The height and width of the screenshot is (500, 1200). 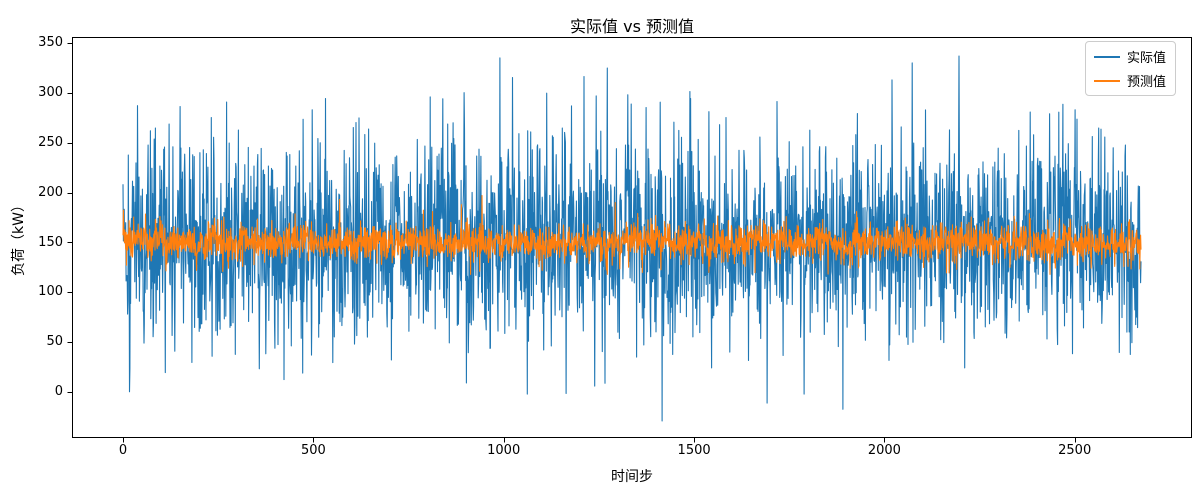 I want to click on y-tick-label: 200, so click(x=50, y=192).